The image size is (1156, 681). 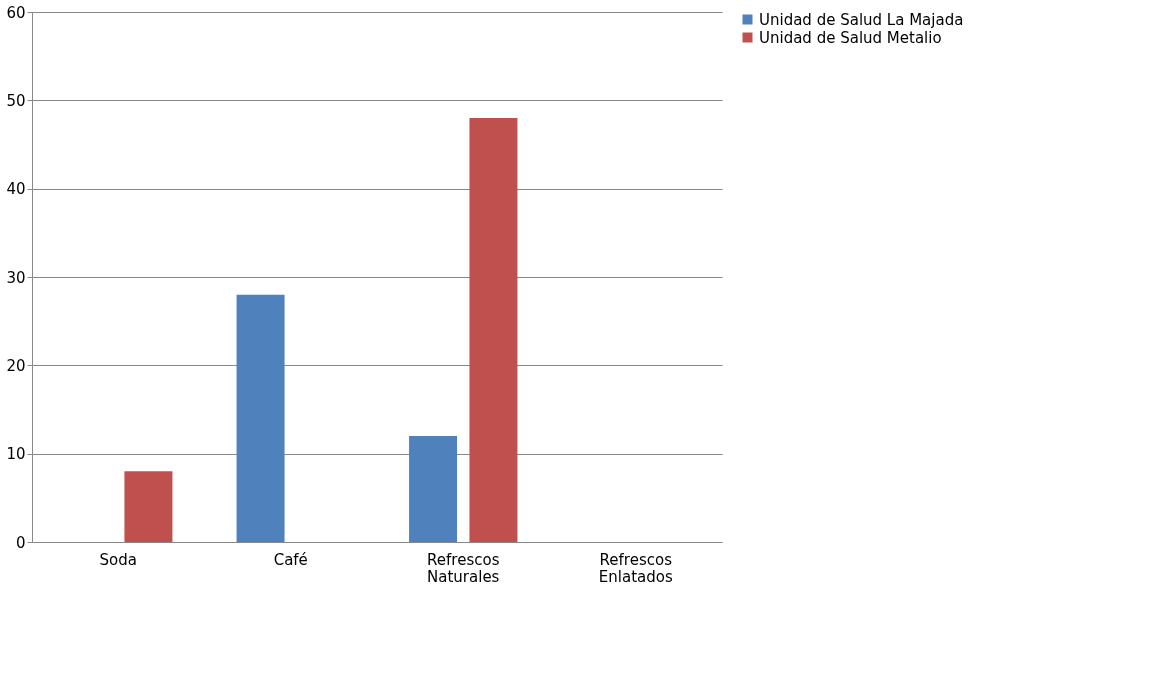 I want to click on legend-label: Unidad de Salud Metalio, so click(x=850, y=37).